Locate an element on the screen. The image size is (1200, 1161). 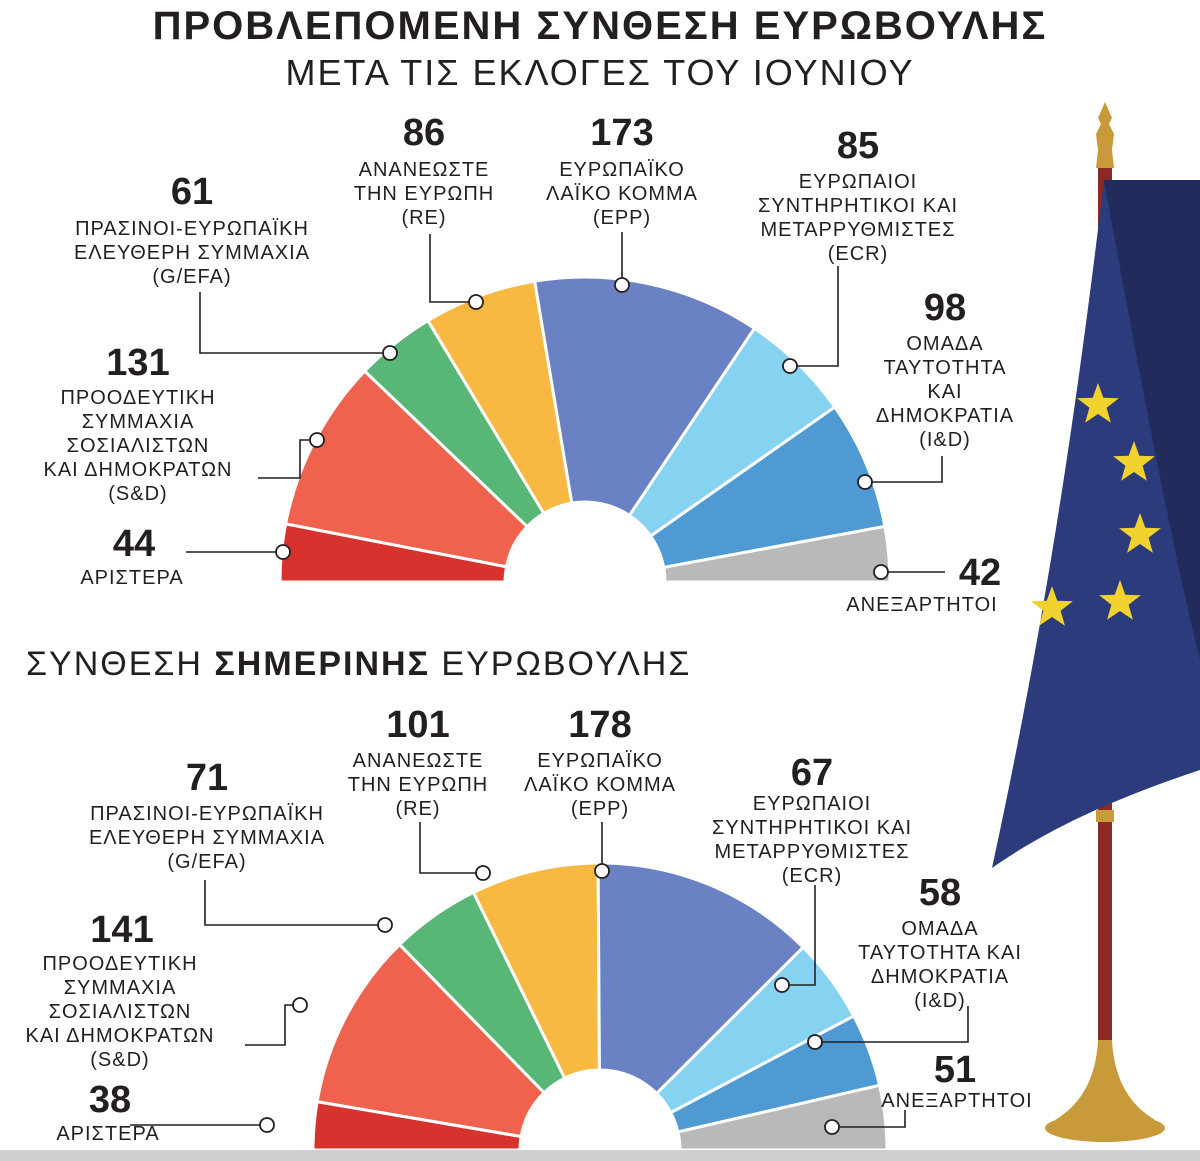
flag-fold-shade is located at coordinates (1152, 420).